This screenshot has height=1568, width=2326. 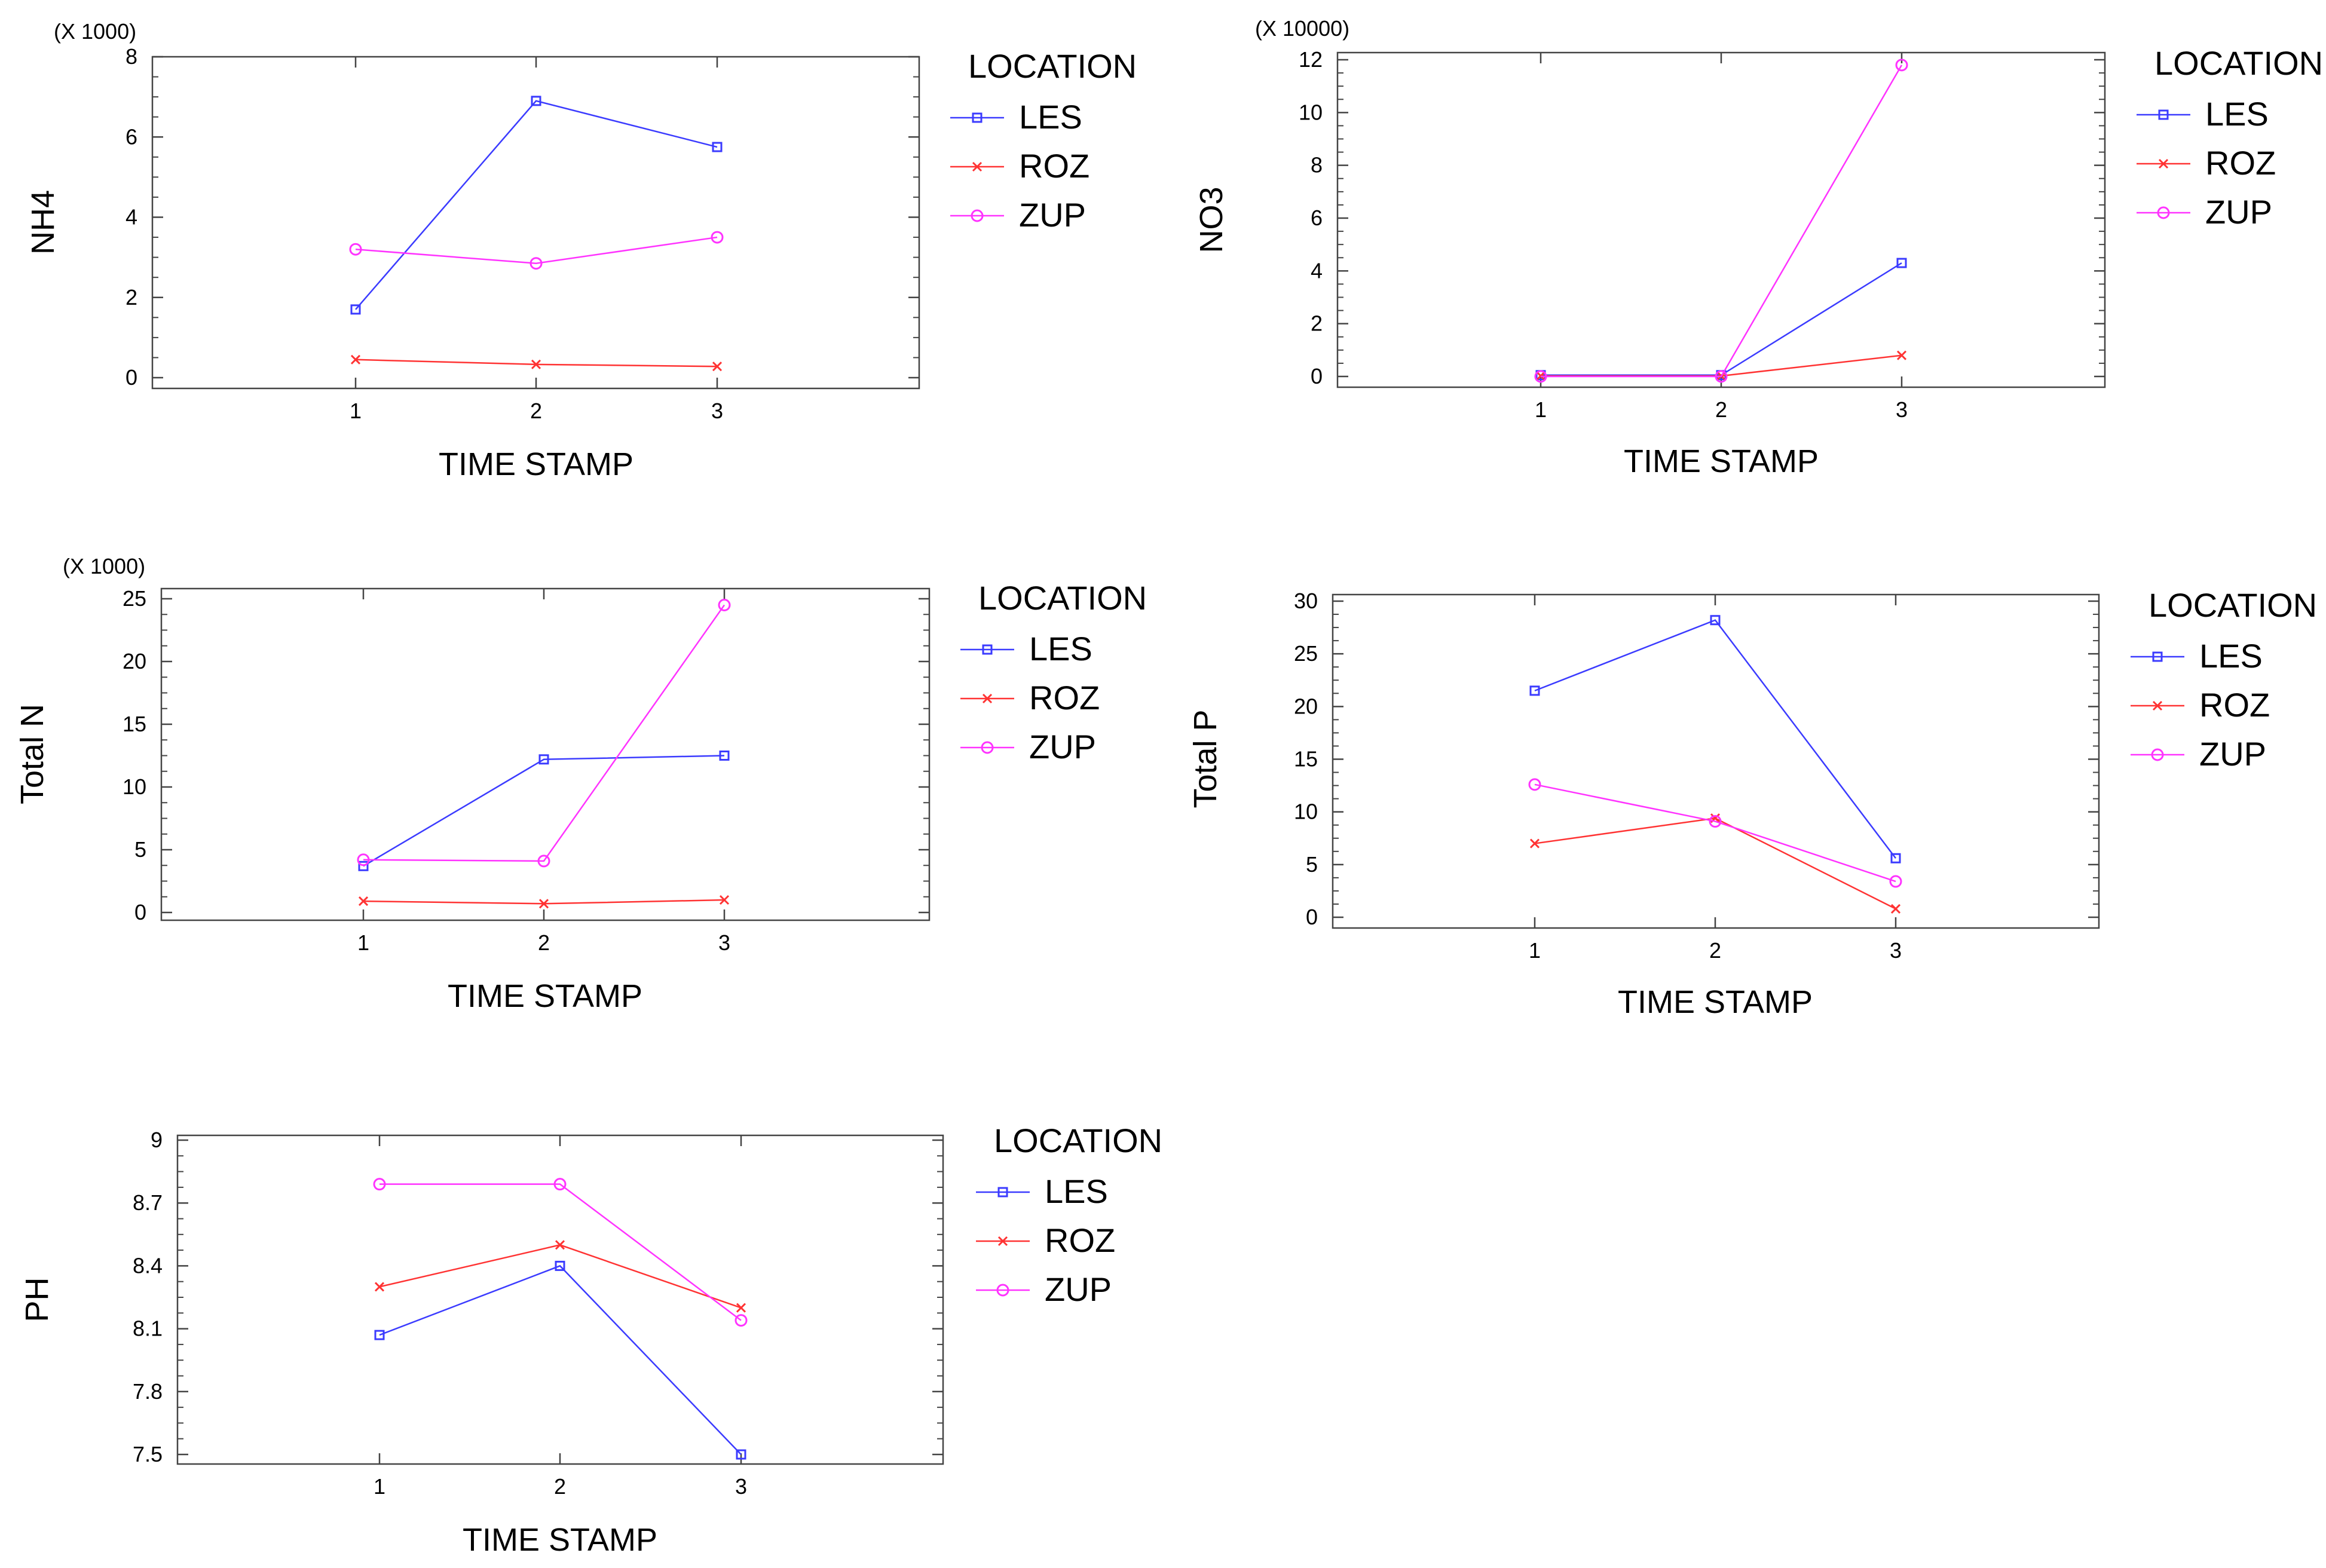 I want to click on y-tick-label: 5, so click(x=1312, y=864).